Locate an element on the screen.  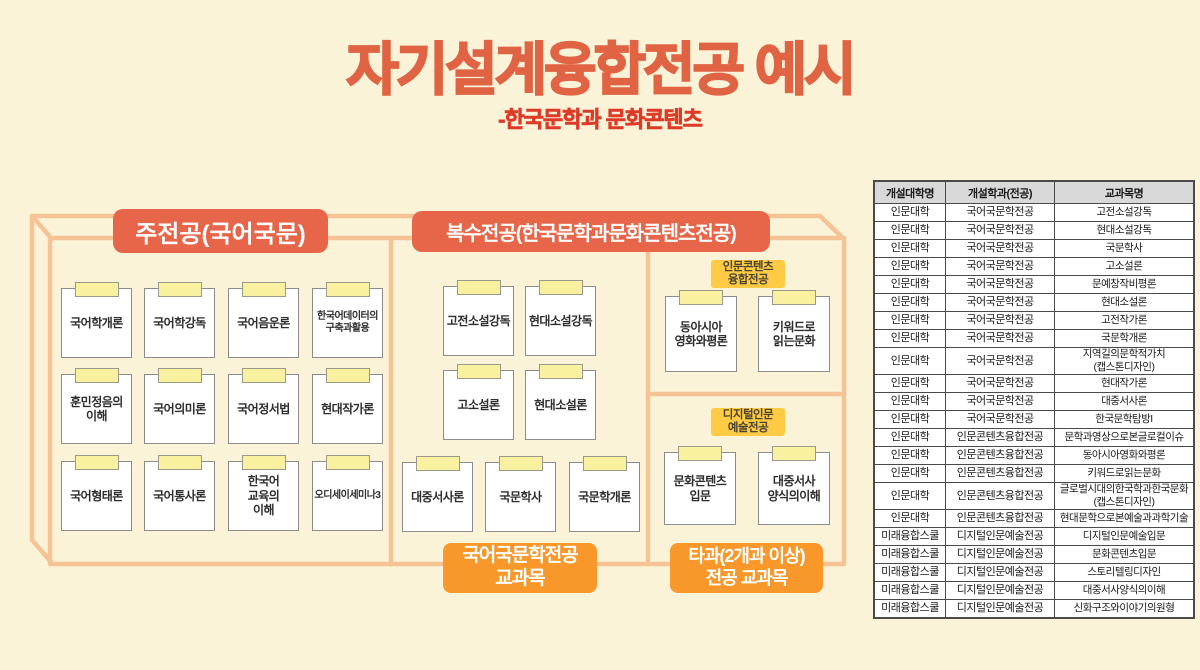
course-card-label: 국어학강독 is located at coordinates (179, 322).